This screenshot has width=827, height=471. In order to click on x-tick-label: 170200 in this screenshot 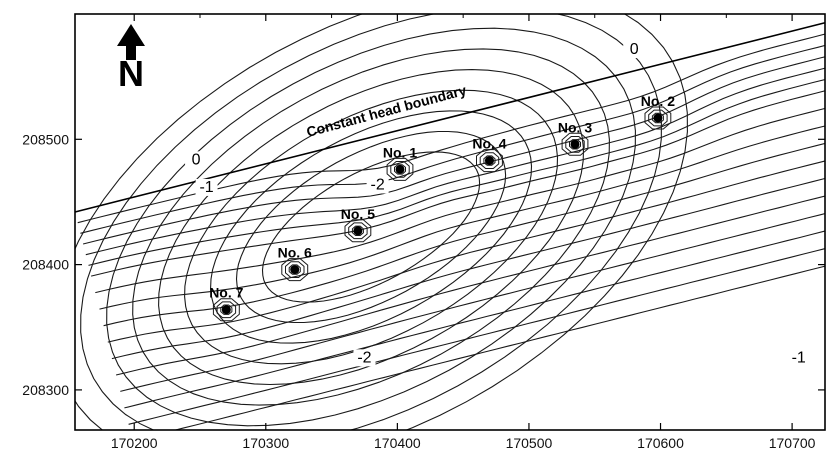, I will do `click(134, 443)`.